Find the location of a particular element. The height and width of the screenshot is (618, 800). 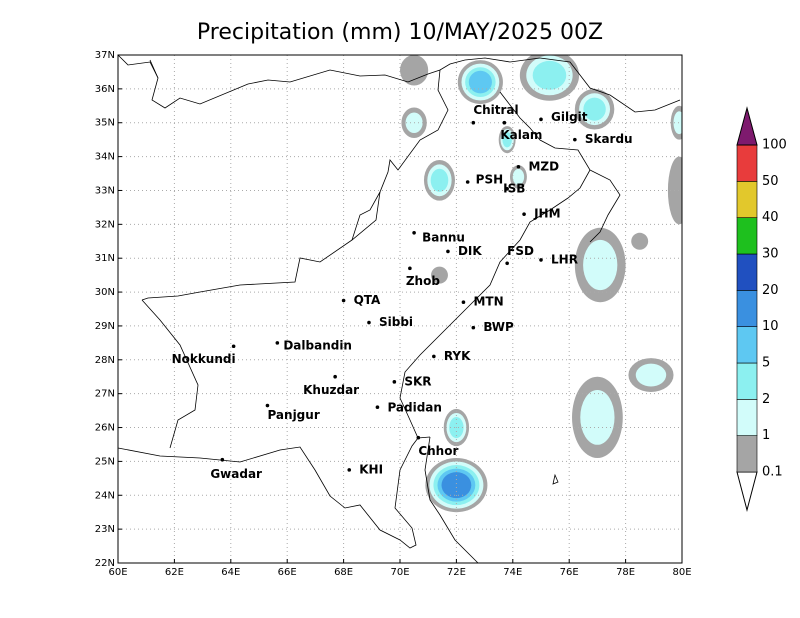

y-tick-label: 26N is located at coordinates (105, 428).